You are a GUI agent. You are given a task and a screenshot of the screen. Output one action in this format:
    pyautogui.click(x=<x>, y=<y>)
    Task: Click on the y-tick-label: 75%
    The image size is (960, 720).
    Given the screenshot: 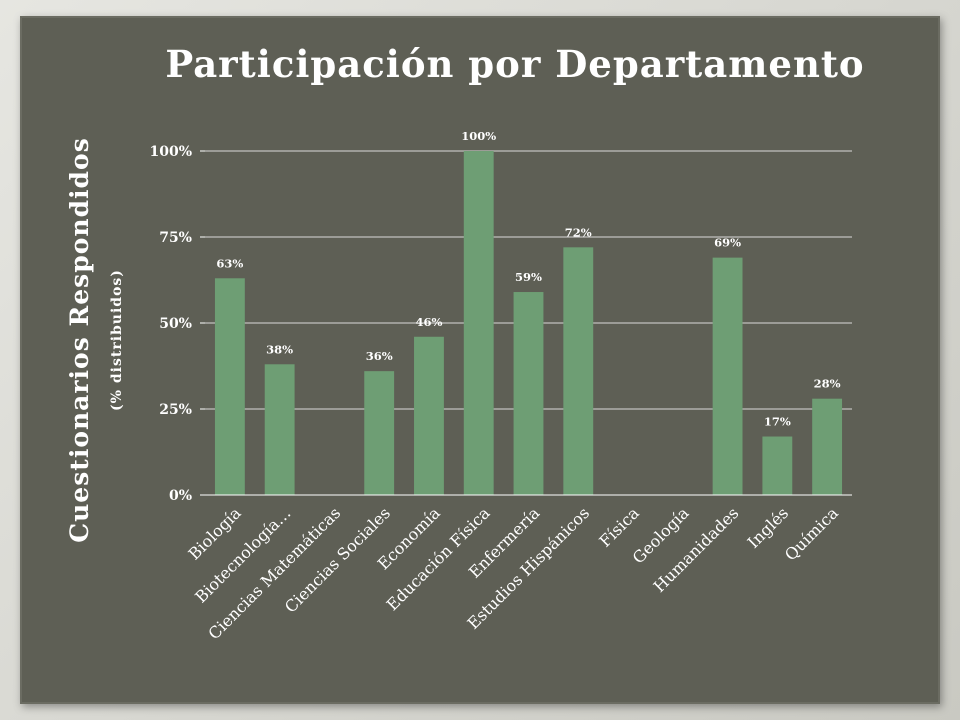 What is the action you would take?
    pyautogui.click(x=175, y=238)
    